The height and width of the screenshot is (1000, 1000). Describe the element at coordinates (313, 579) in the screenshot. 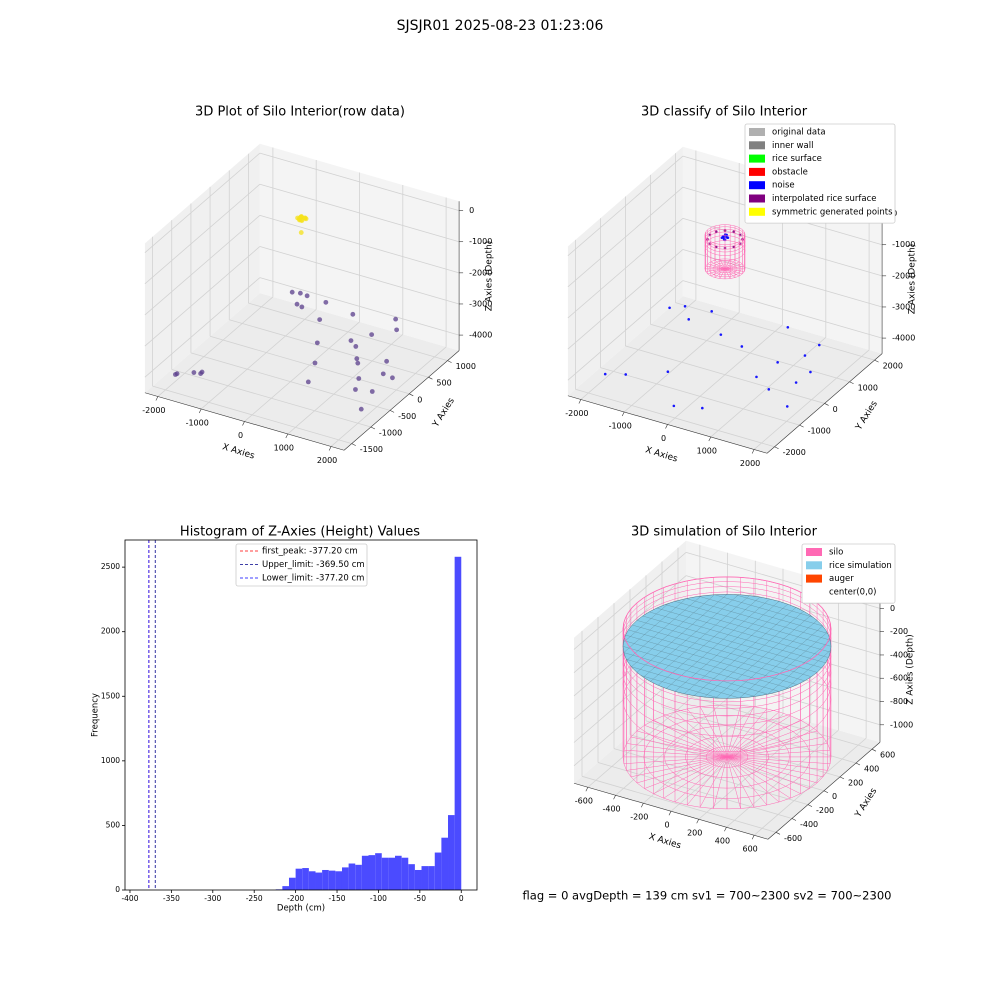

I see `legend-label: Lower_limit: -377.20 cm` at that location.